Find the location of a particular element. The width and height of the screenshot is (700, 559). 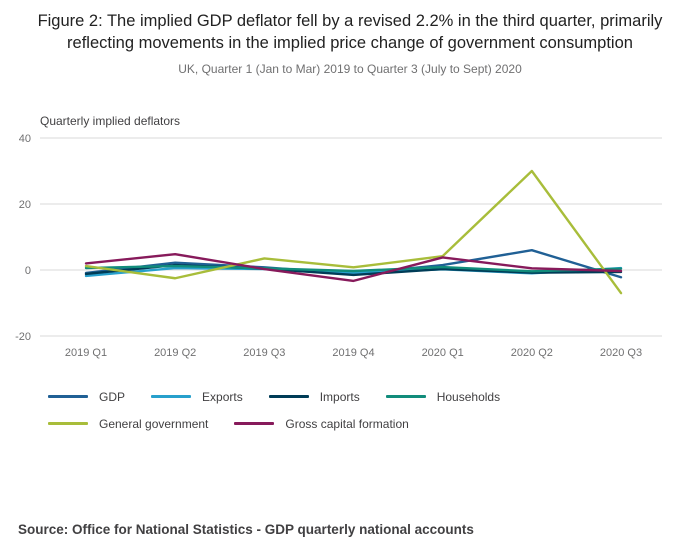

legend-label: Imports is located at coordinates (339, 396).